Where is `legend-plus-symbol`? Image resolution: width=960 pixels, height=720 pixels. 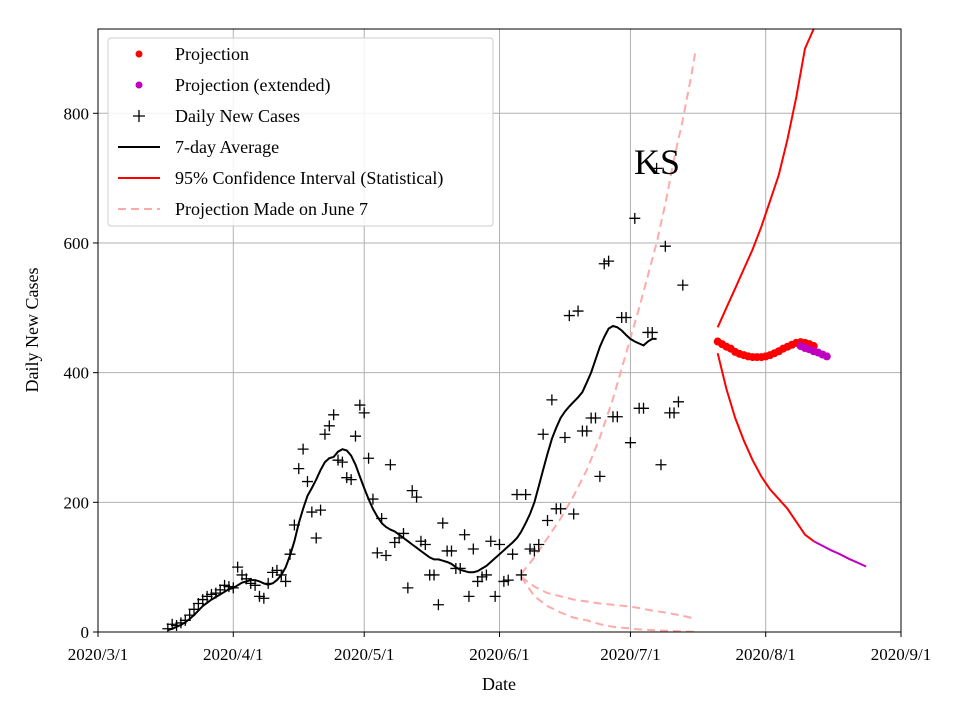 legend-plus-symbol is located at coordinates (139, 116).